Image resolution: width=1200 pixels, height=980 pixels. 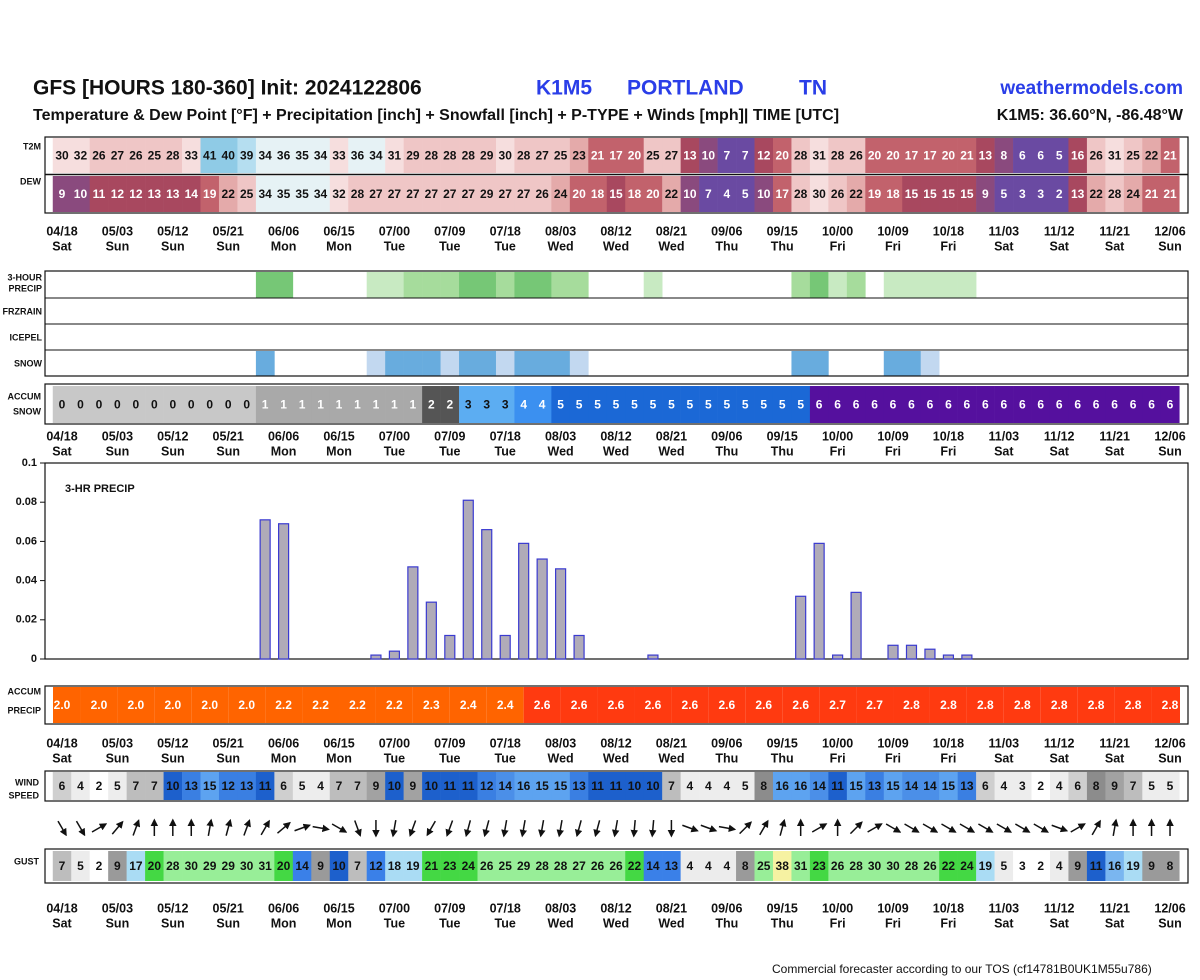 I want to click on y-tick-label: 0.02, so click(x=26, y=620).